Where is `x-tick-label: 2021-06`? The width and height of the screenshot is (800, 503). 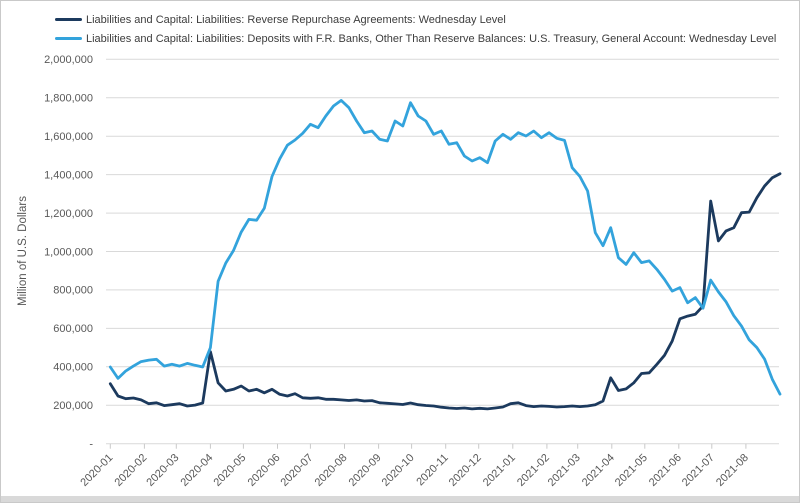 x-tick-label: 2021-06 is located at coordinates (665, 470).